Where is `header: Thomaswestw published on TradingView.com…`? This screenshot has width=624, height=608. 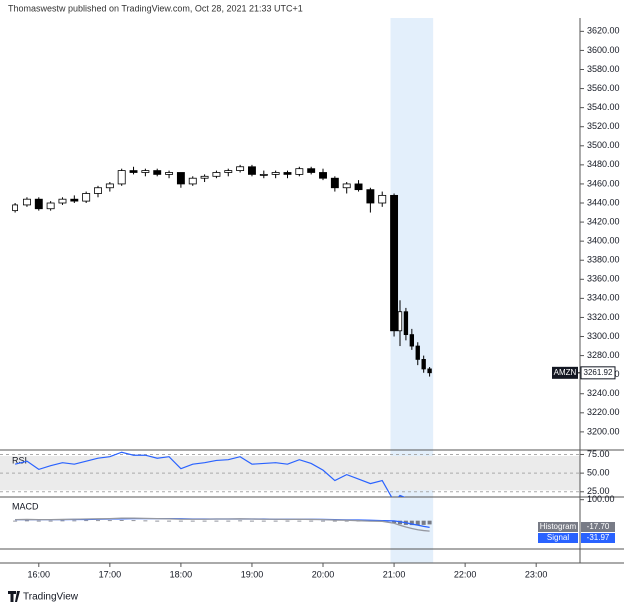 header: Thomaswestw published on TradingView.com… is located at coordinates (155, 8).